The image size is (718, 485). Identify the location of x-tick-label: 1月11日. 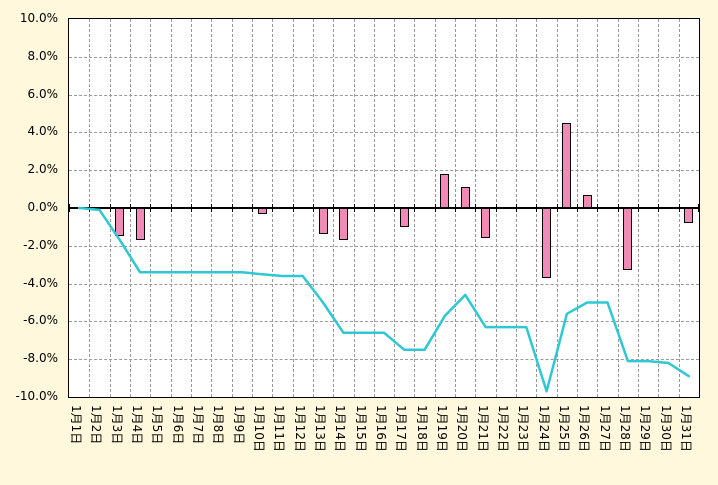
(279, 428).